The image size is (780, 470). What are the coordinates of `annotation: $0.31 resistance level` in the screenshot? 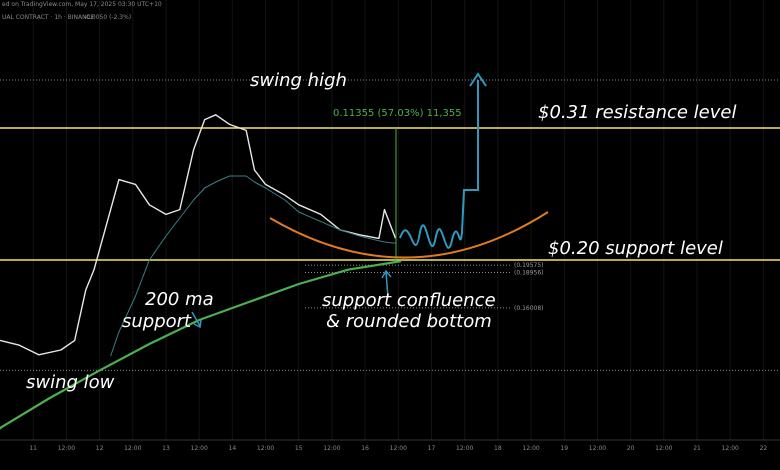 It's located at (637, 112).